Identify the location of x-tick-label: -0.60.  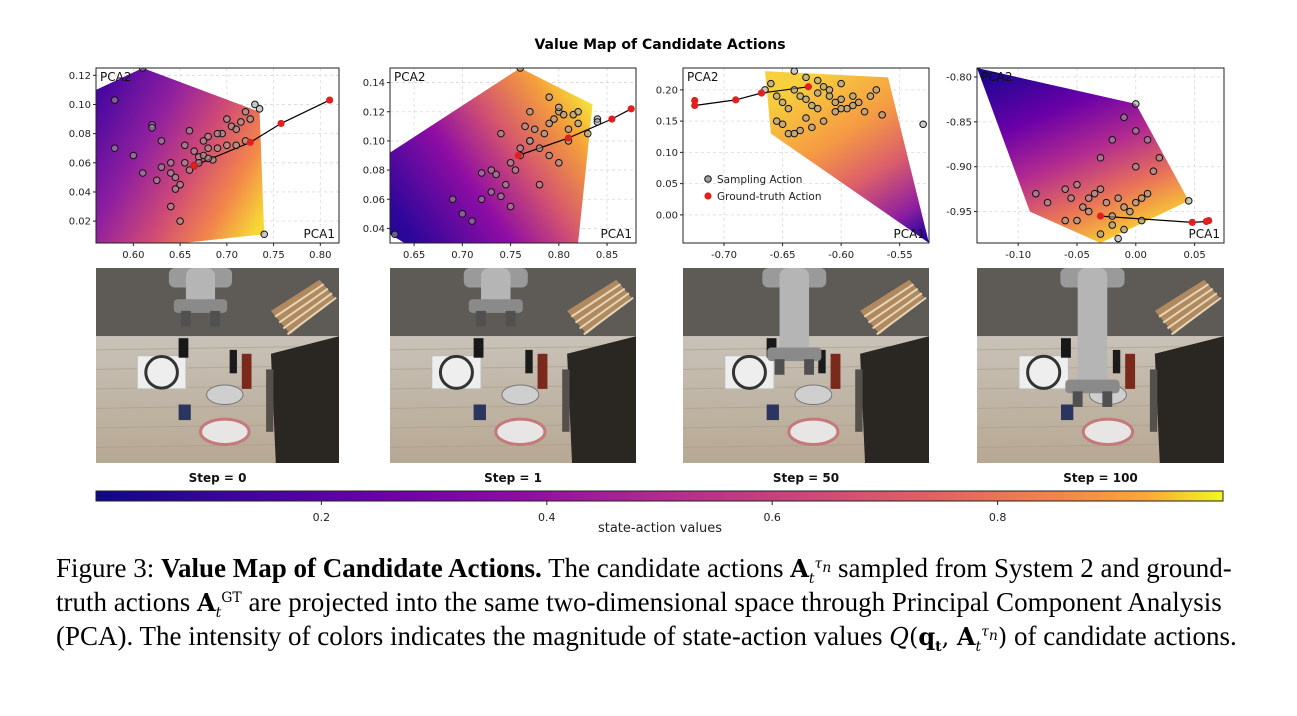
(841, 255).